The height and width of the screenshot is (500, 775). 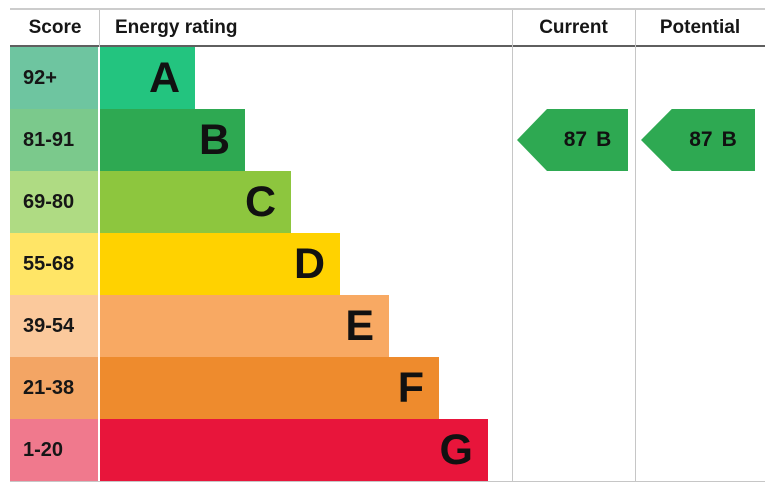 What do you see at coordinates (244, 326) in the screenshot?
I see `rating-bar-e: E` at bounding box center [244, 326].